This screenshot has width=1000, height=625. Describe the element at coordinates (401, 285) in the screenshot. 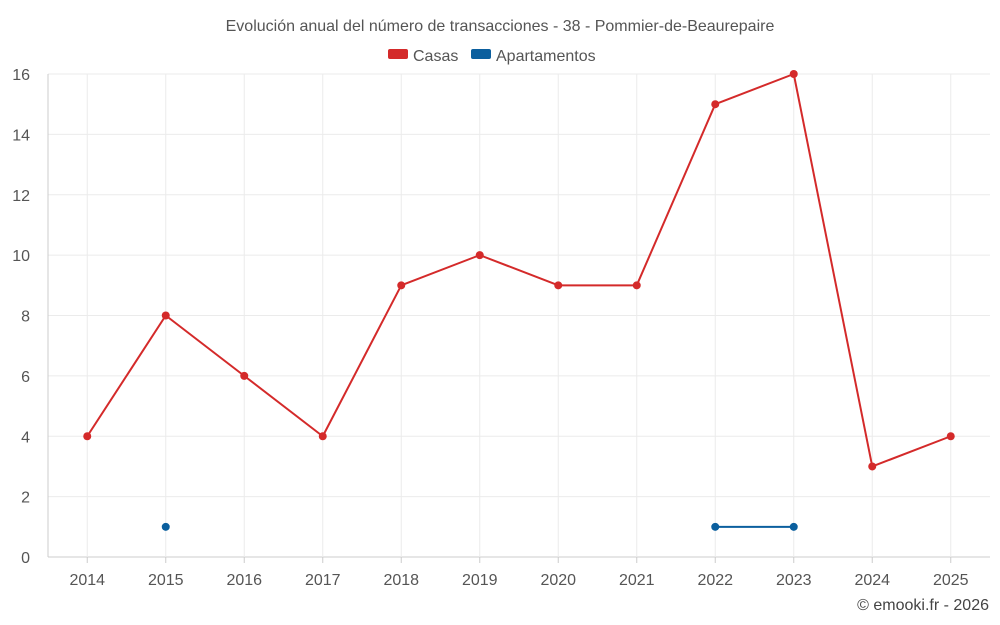

I see `data-point-casas-2018` at that location.